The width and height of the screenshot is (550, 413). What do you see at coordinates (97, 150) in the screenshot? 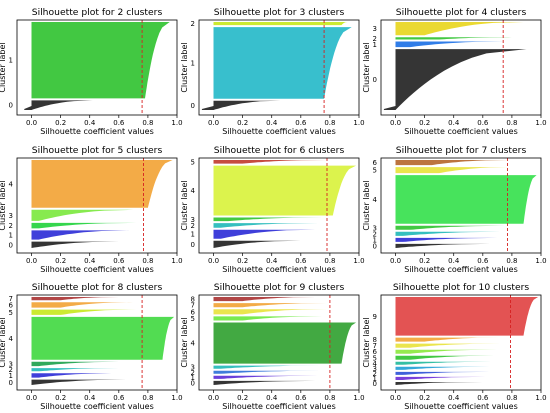
I see `subplot-title: Silhouette plot for 5 clusters` at bounding box center [97, 150].